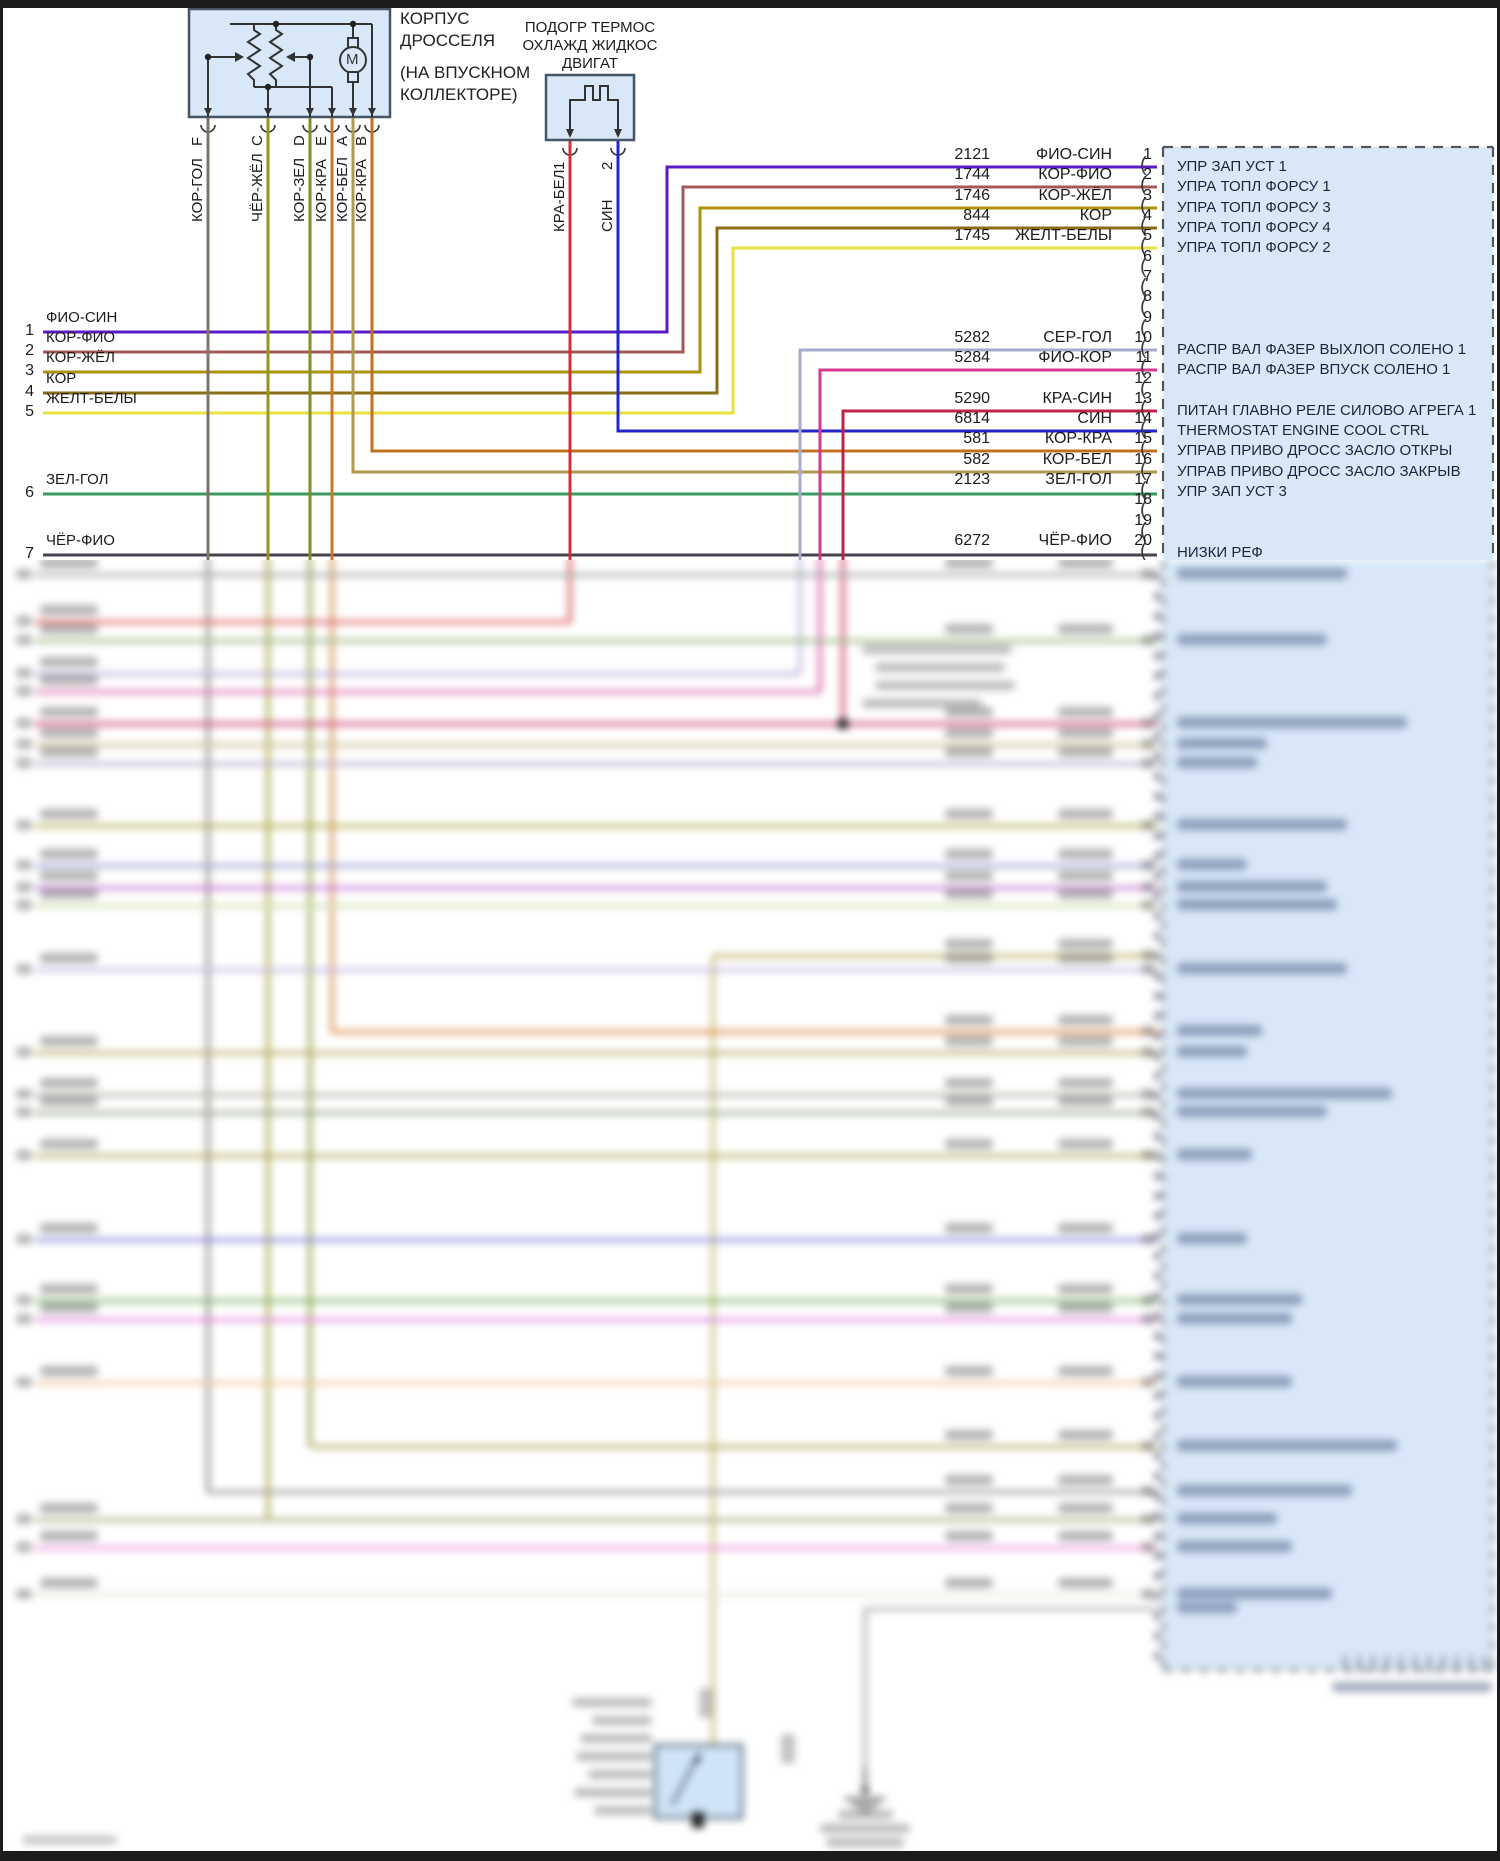 The height and width of the screenshot is (1861, 1500). Describe the element at coordinates (91, 398) in the screenshot. I see `left-wire-color-label: ЖЕЛТ-БЕЛЫ` at that location.